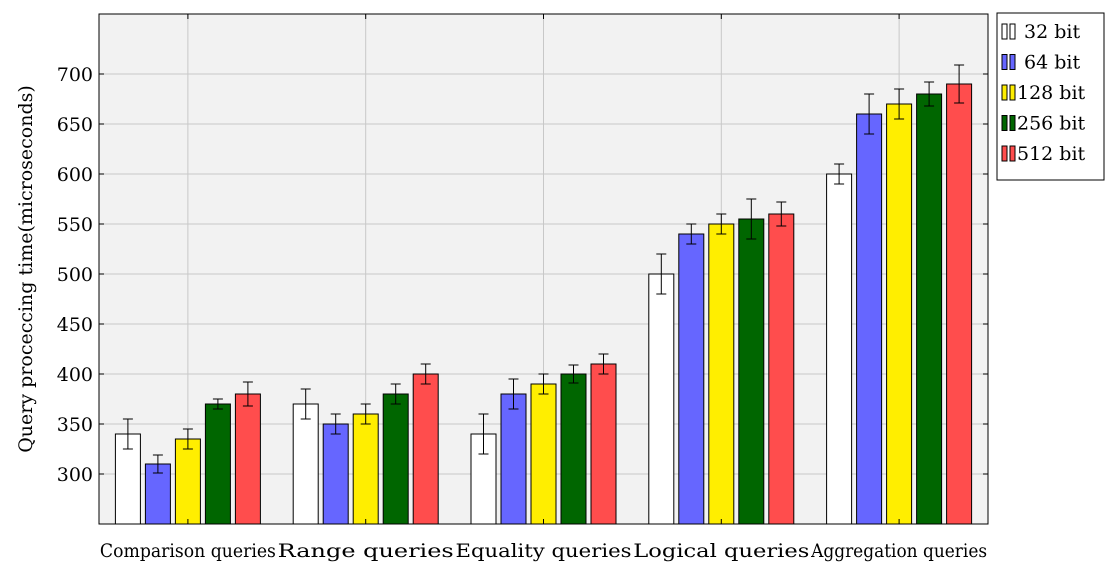  What do you see at coordinates (898, 551) in the screenshot?
I see `category-label: Aggregation queries` at bounding box center [898, 551].